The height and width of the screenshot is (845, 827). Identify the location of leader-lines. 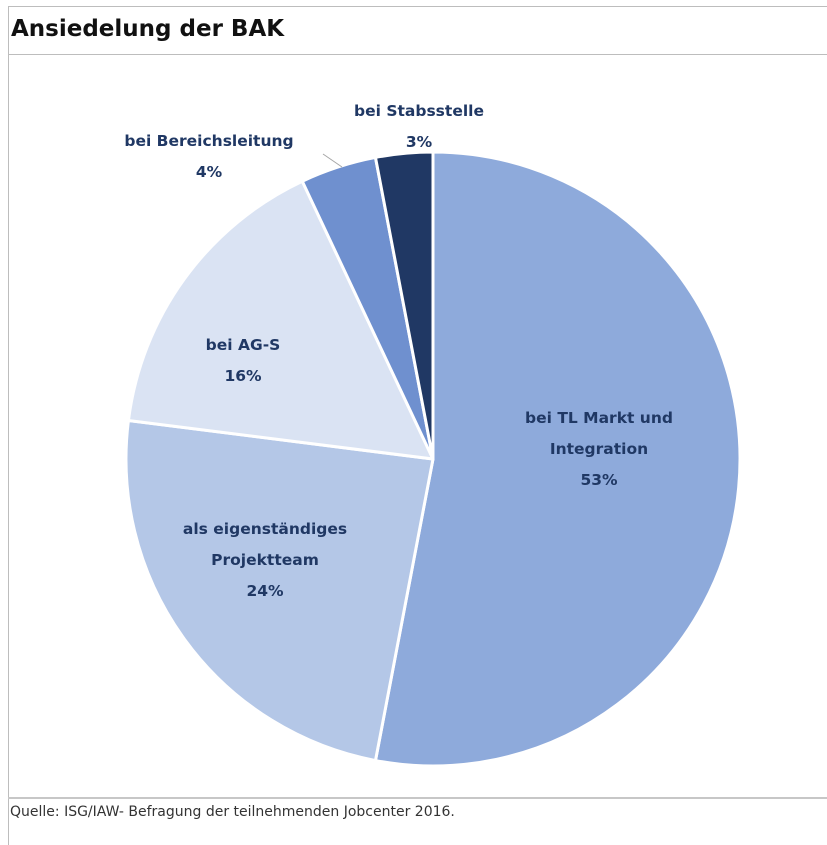
(332, 160).